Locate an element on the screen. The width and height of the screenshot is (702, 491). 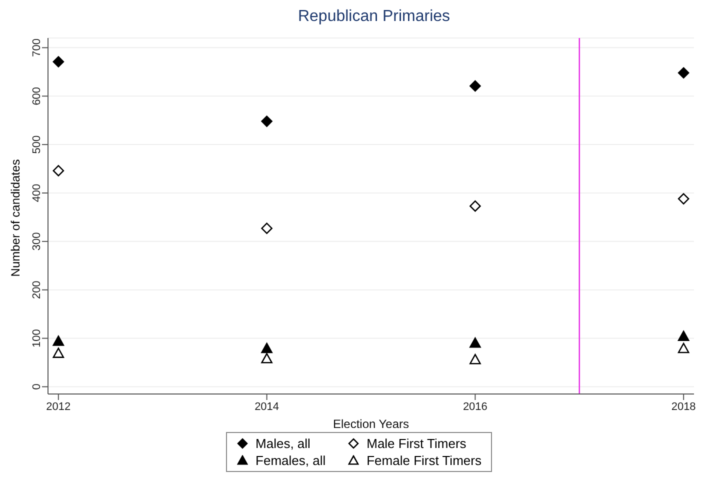
x-tick-label: 2016 is located at coordinates (475, 406).